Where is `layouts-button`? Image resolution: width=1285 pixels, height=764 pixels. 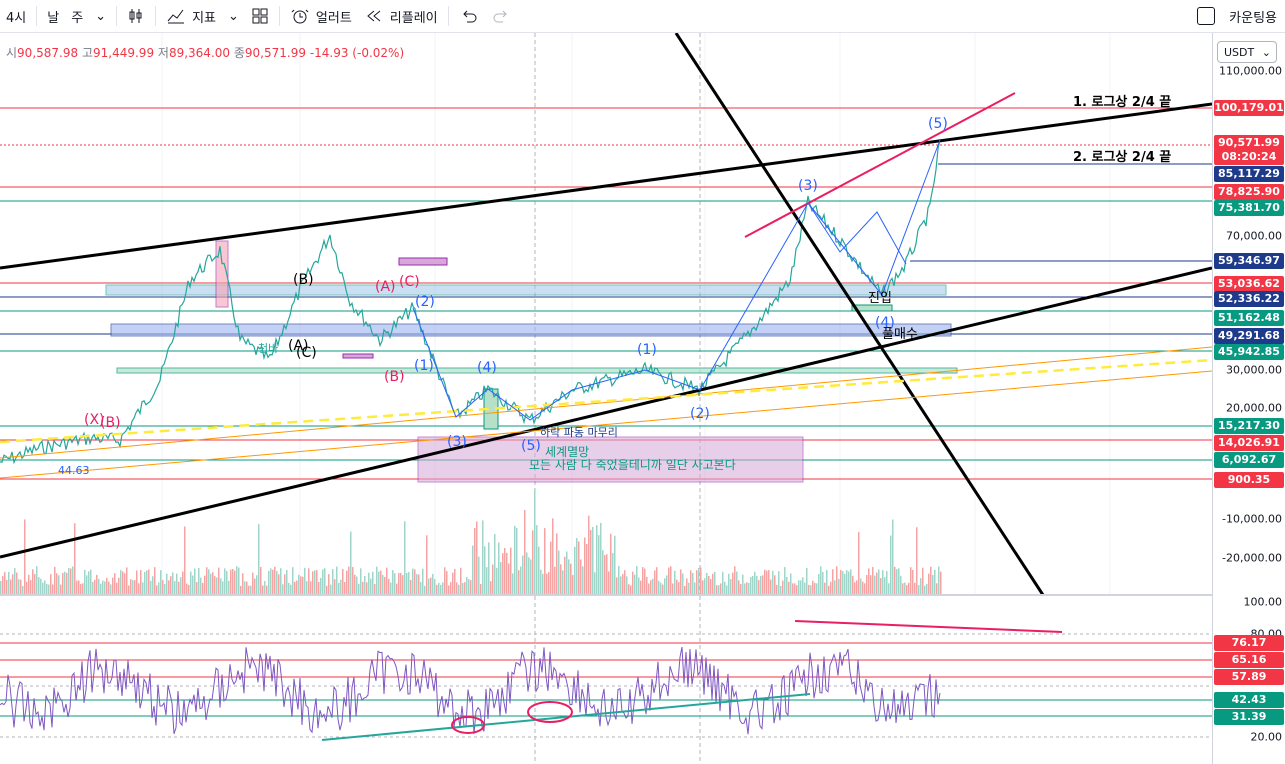 layouts-button is located at coordinates (260, 16).